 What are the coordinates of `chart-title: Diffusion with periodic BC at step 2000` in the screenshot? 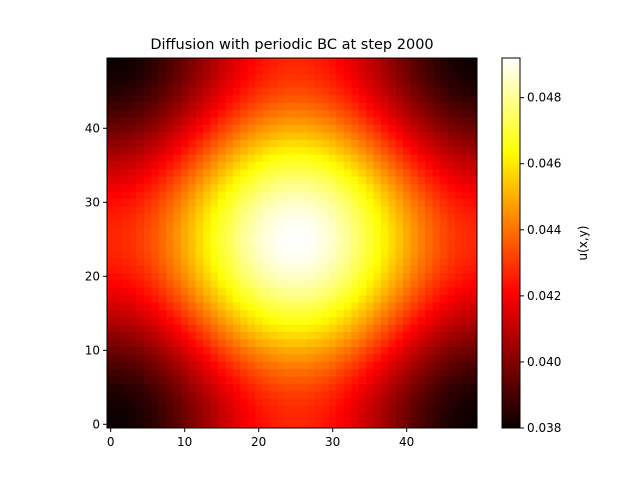 It's located at (291, 45).